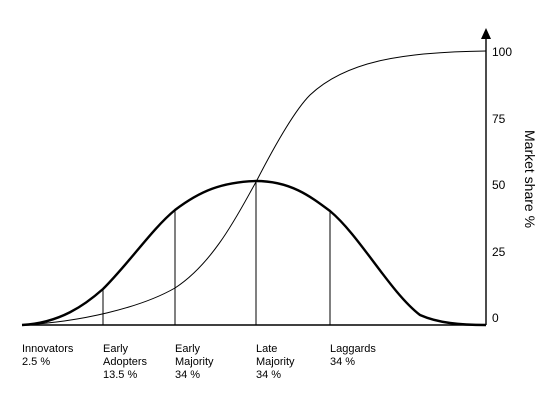 Image resolution: width=544 pixels, height=408 pixels. What do you see at coordinates (125, 362) in the screenshot?
I see `segment-label-early-adopters-2: Adopters` at bounding box center [125, 362].